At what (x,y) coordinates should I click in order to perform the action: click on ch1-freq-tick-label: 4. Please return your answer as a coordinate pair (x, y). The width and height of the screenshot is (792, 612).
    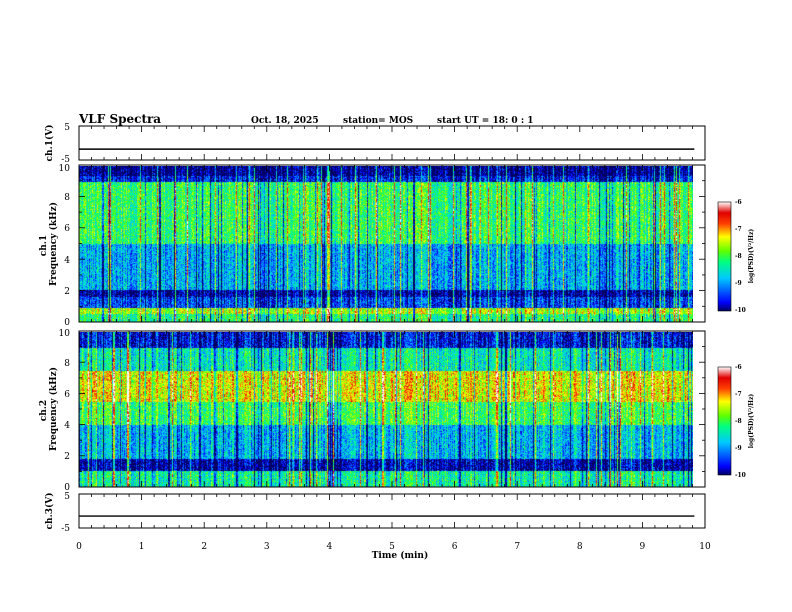
    Looking at the image, I should click on (67, 261).